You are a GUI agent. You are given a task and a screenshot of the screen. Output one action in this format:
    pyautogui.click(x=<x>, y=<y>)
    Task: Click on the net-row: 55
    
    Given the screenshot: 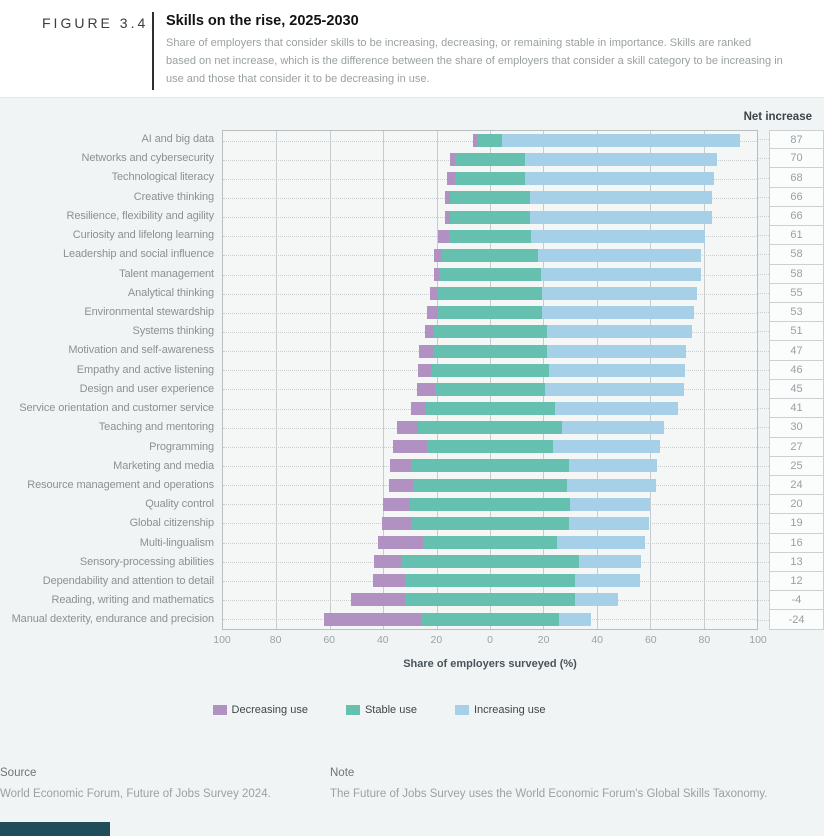 What is the action you would take?
    pyautogui.click(x=791, y=293)
    